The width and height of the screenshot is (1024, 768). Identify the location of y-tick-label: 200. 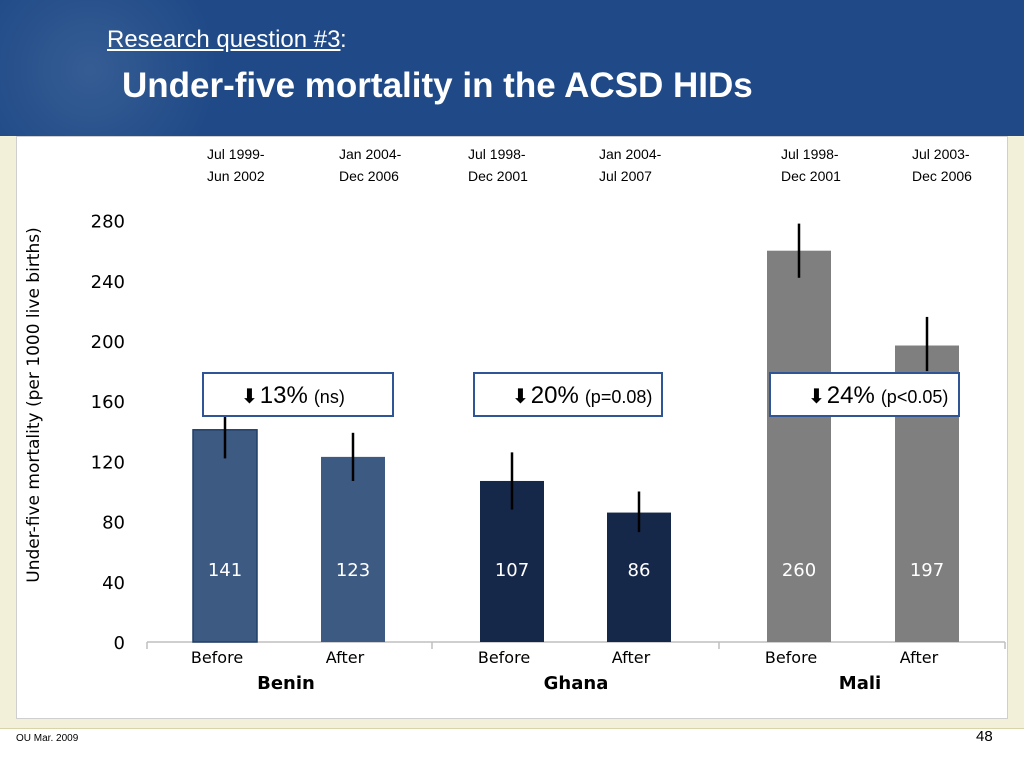
(108, 342).